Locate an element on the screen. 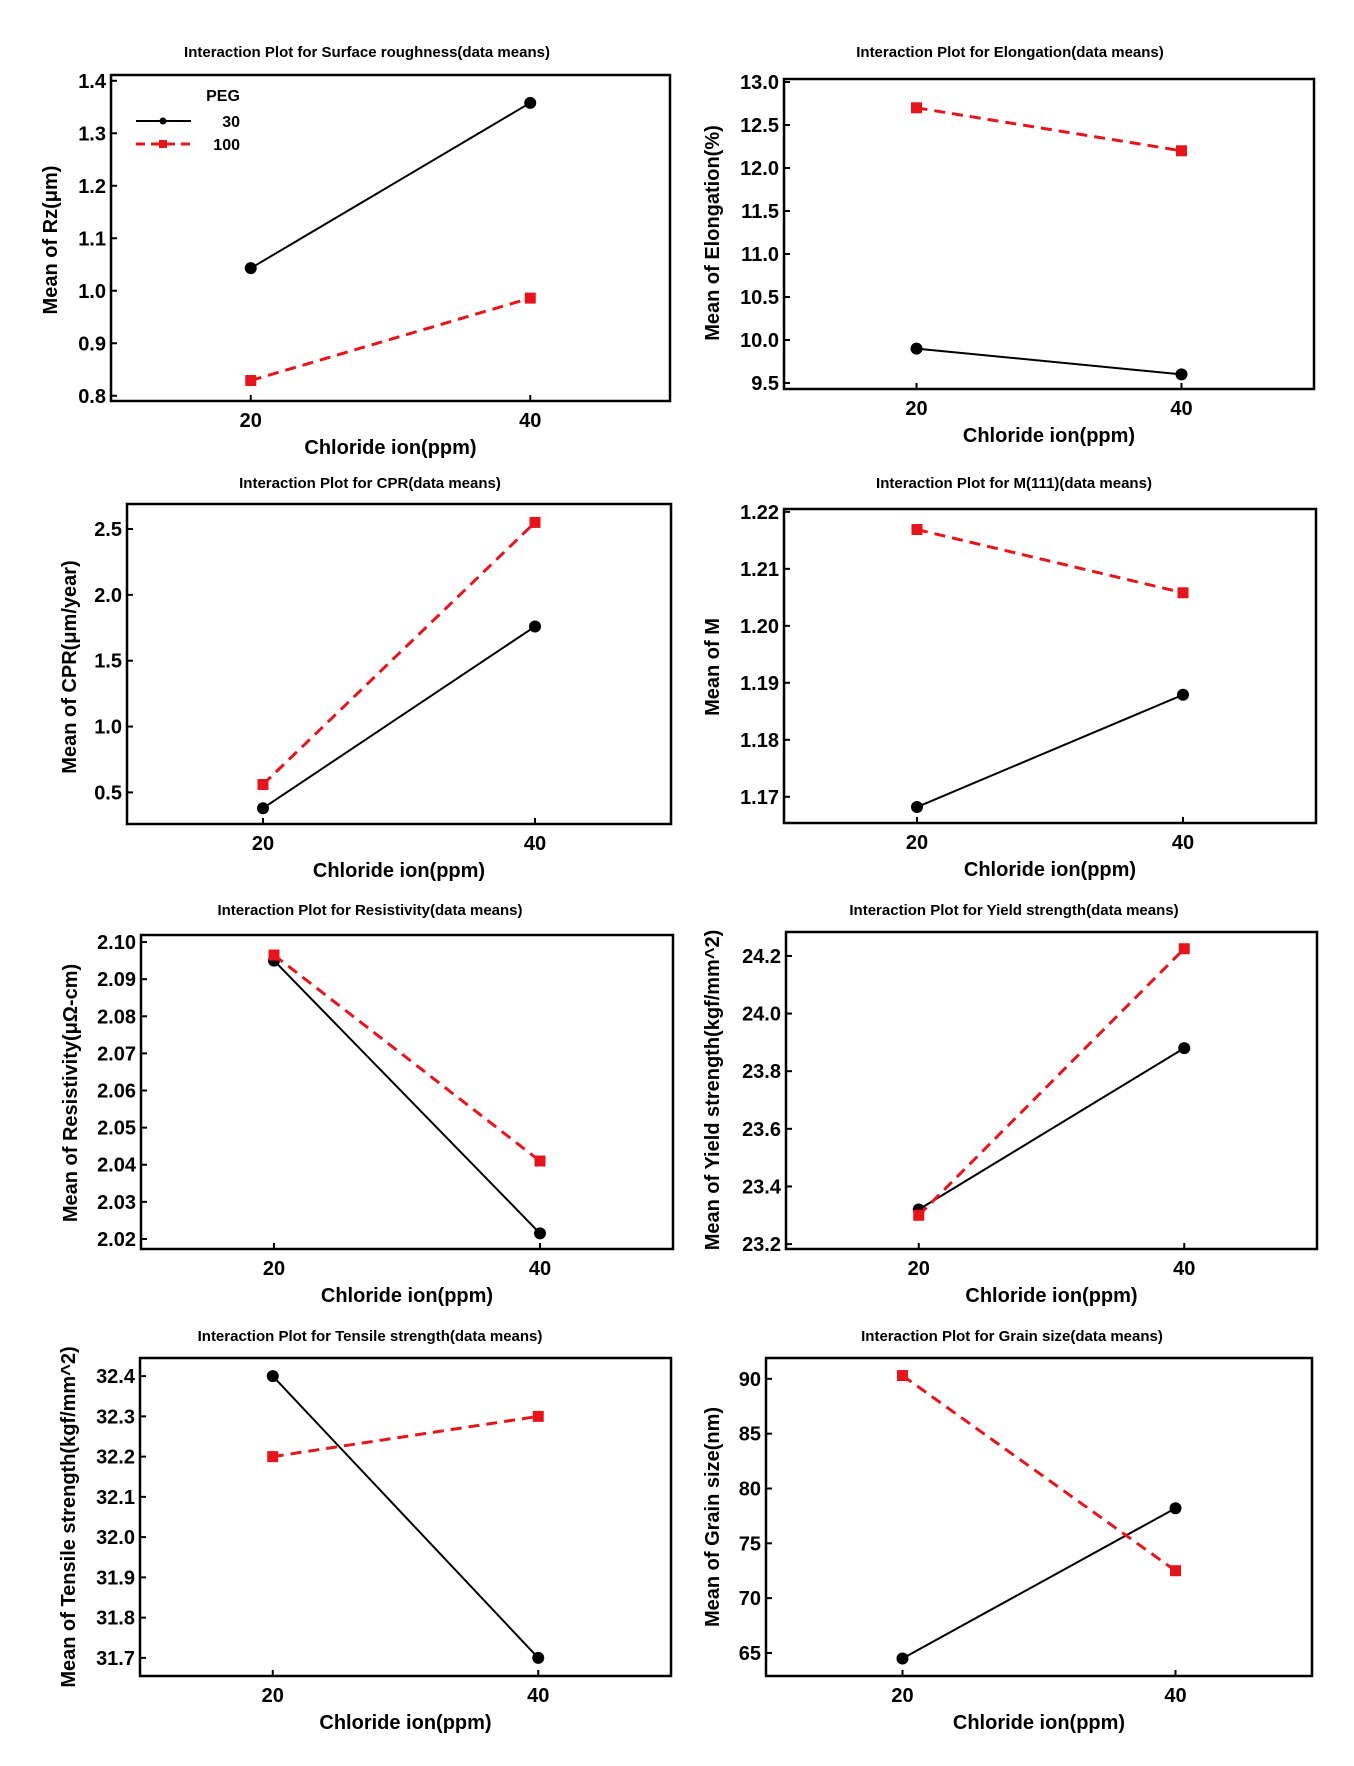  y-tick-label: 12.5 is located at coordinates (759, 126).